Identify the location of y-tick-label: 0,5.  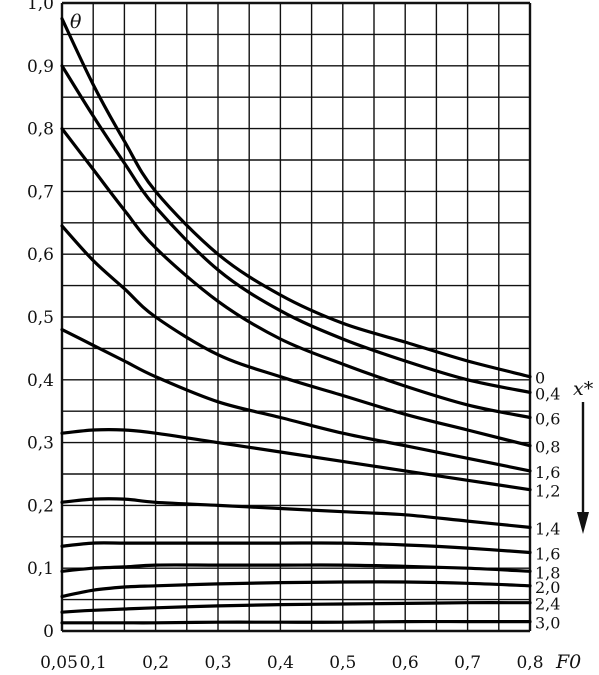
(40, 318).